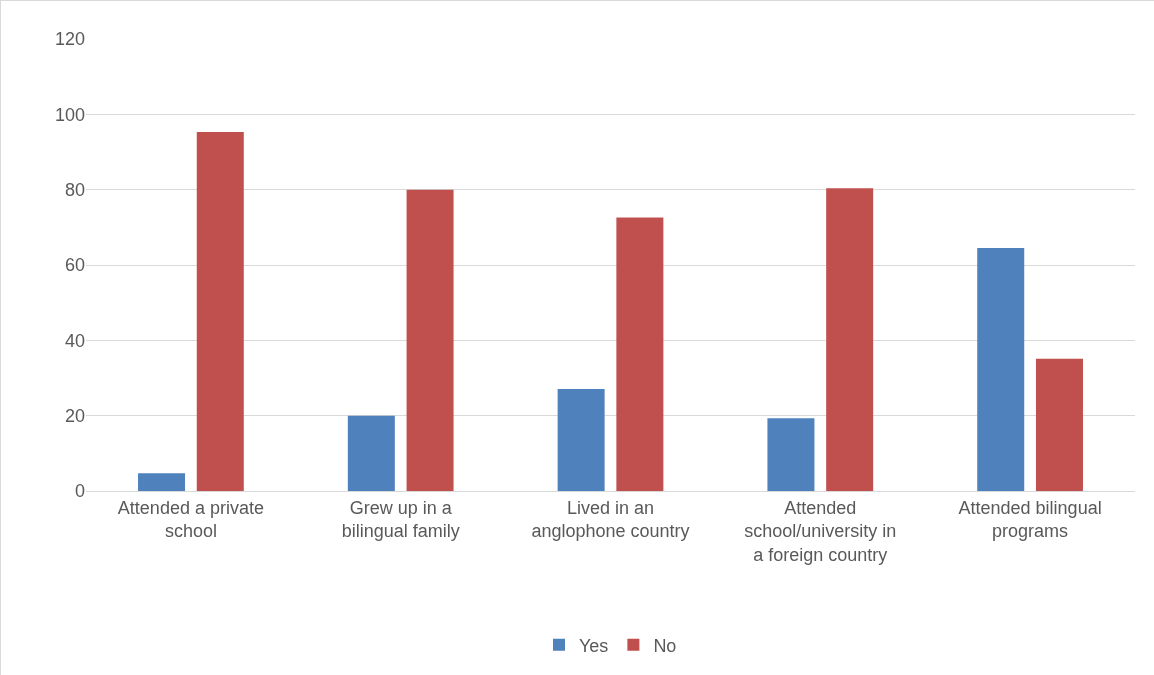 The width and height of the screenshot is (1154, 675). What do you see at coordinates (74, 189) in the screenshot?
I see `y-tick-label: 80` at bounding box center [74, 189].